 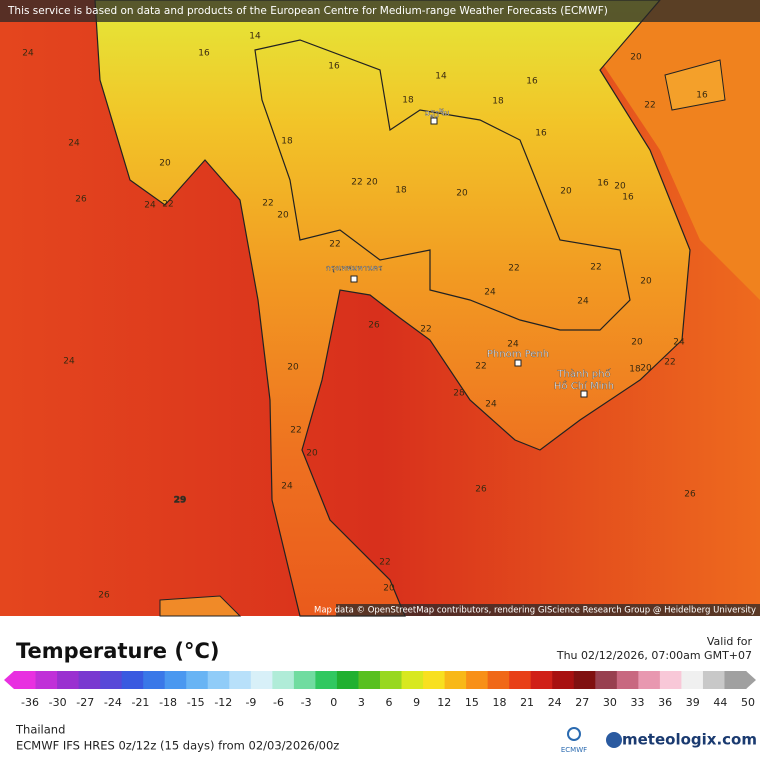 I want to click on island, so click(x=200, y=606).